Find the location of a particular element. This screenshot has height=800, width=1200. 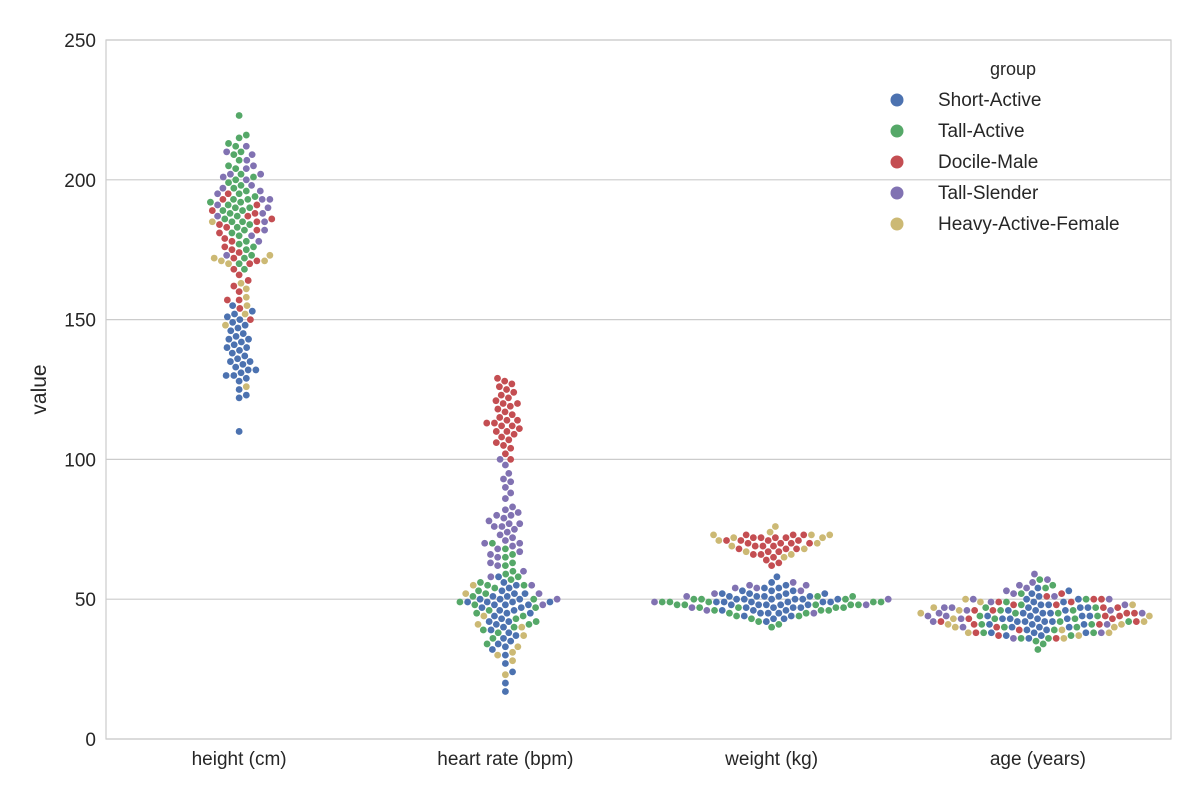

x-tick-label: heart rate (bpm) is located at coordinates (505, 759).